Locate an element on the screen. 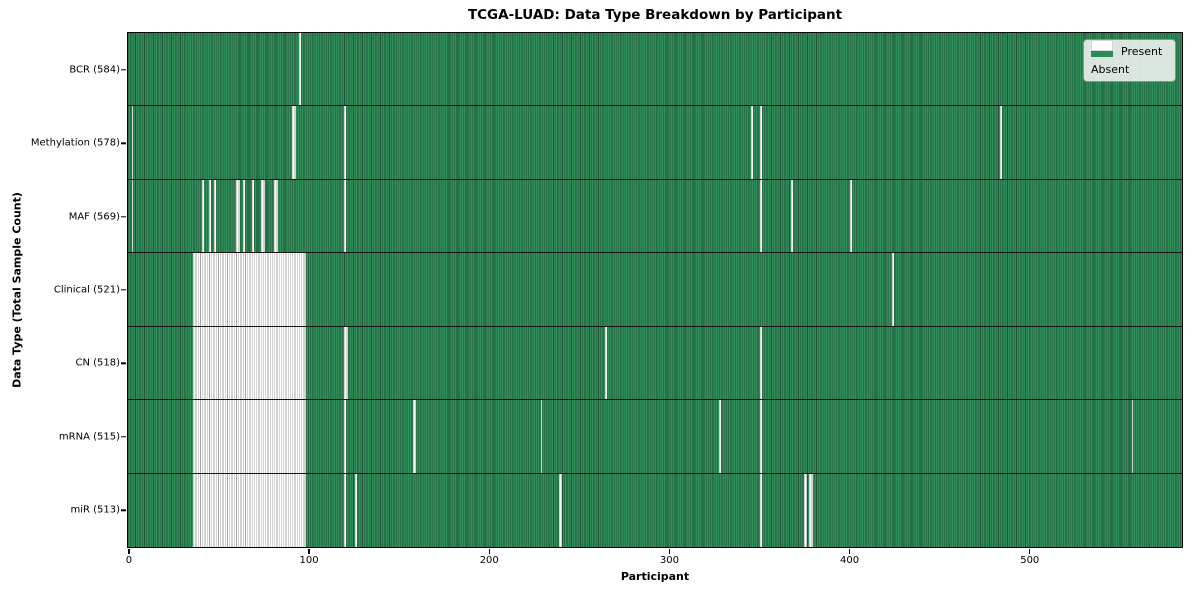 The width and height of the screenshot is (1200, 600). data-row-maf is located at coordinates (655, 216).